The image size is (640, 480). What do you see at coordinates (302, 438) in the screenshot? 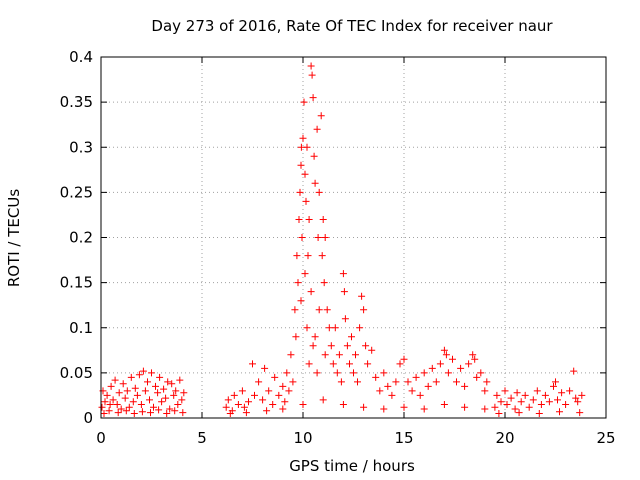
I see `x-tick-label: 10` at bounding box center [302, 438].